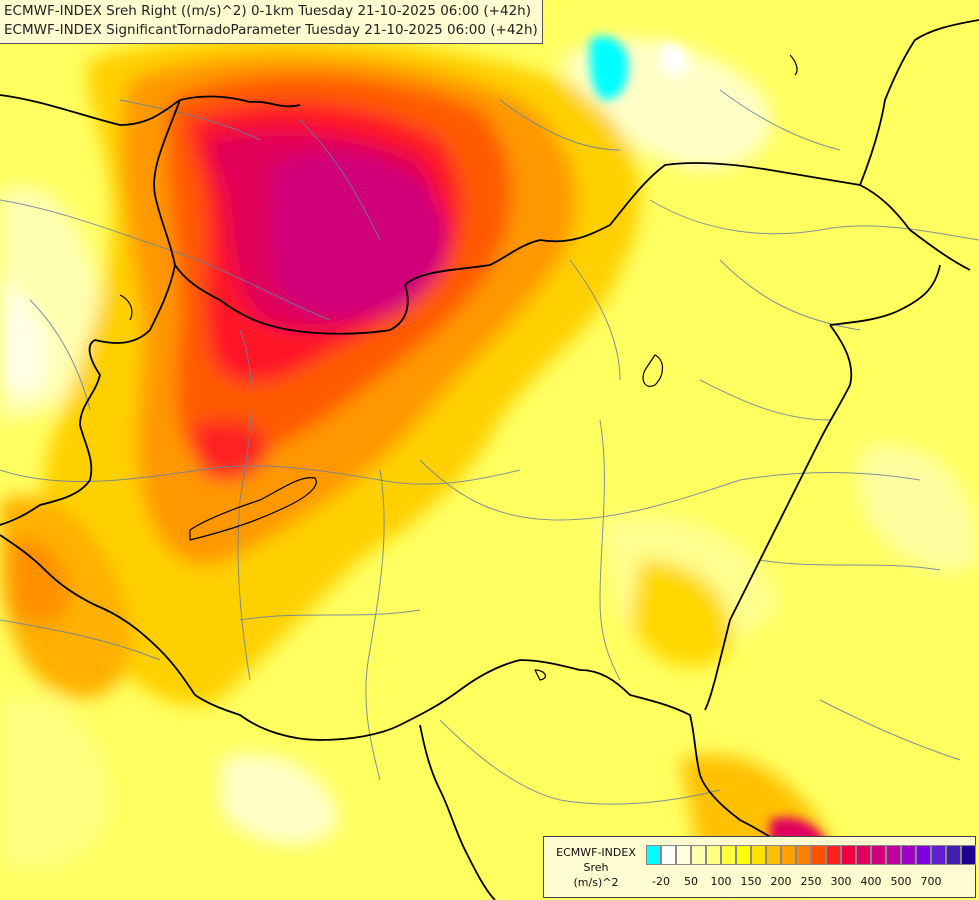  Describe the element at coordinates (751, 881) in the screenshot. I see `legend-tick-label: 150` at that location.